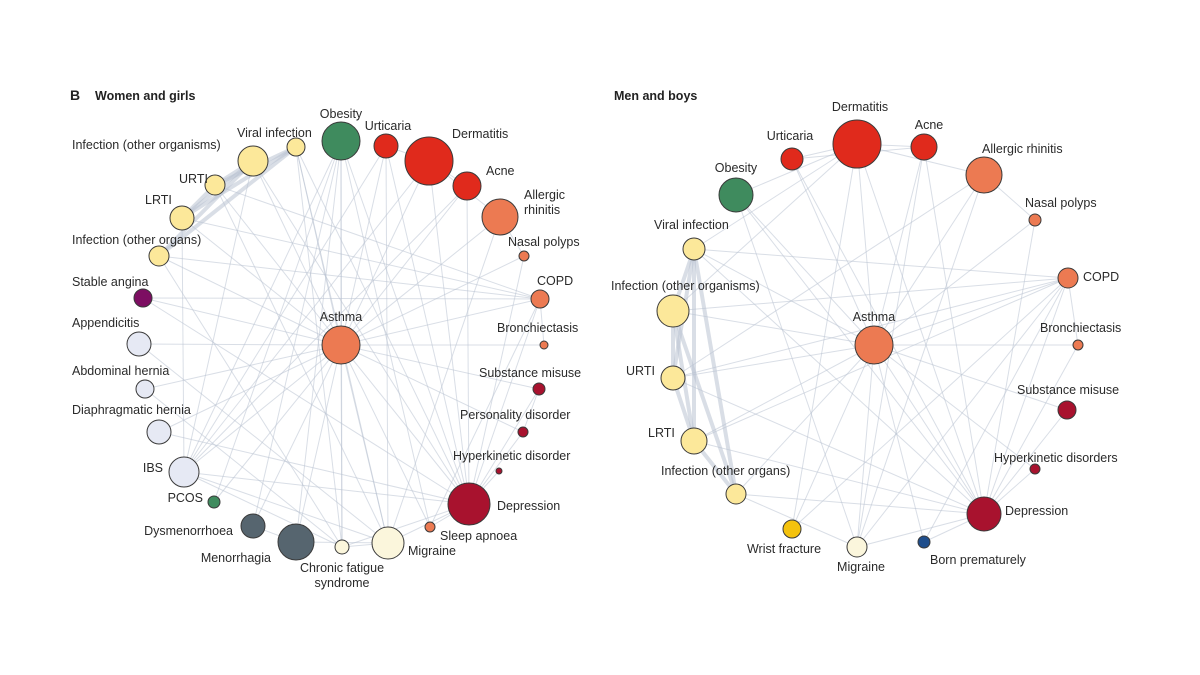  Describe the element at coordinates (341, 114) in the screenshot. I see `node-label-obesity: Obesity` at that location.